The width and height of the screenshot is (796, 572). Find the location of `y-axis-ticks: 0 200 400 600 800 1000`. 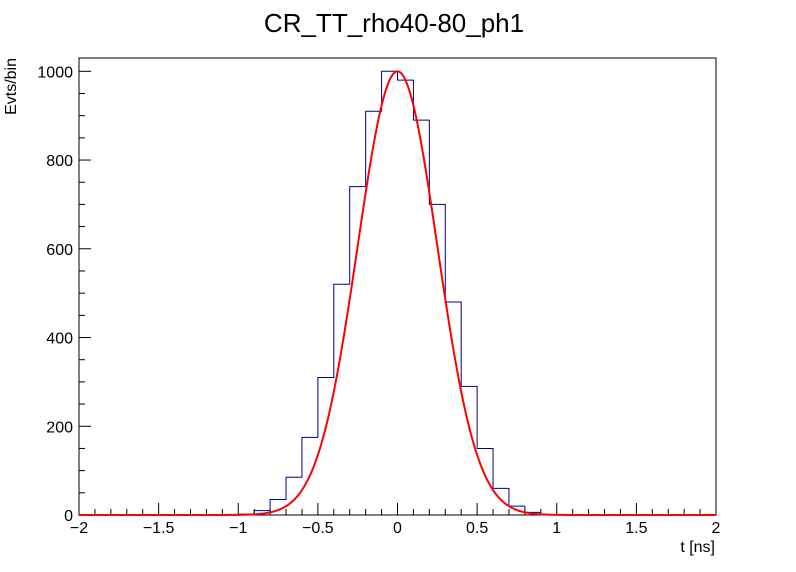

y-axis-ticks: 0 200 400 600 800 1000 is located at coordinates (64, 294).